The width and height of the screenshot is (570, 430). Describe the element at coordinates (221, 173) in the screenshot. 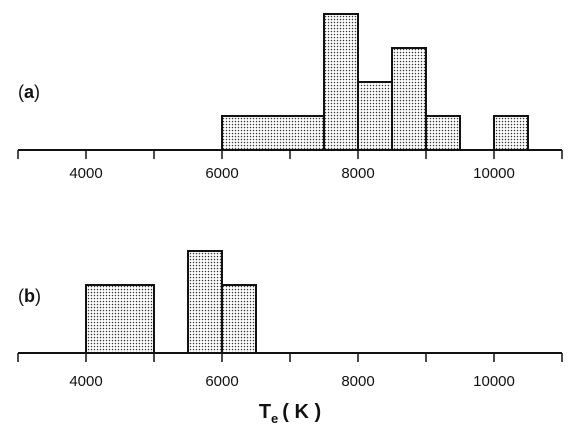

I see `x-tick-label-a-6000: 6000` at that location.